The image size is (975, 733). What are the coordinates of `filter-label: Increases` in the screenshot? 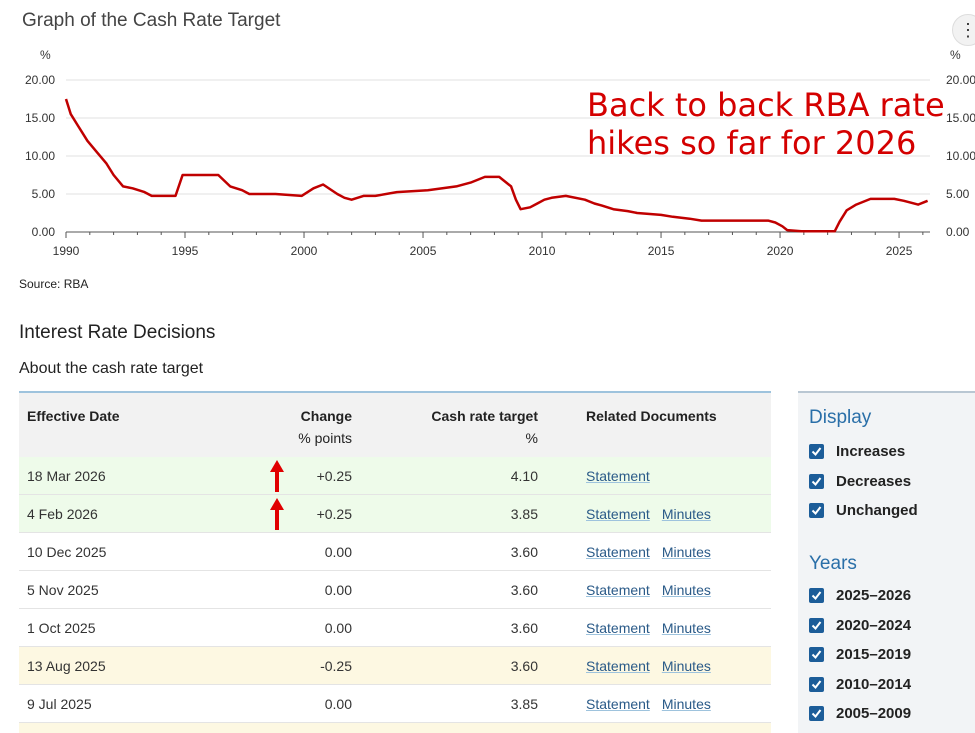 It's located at (870, 451).